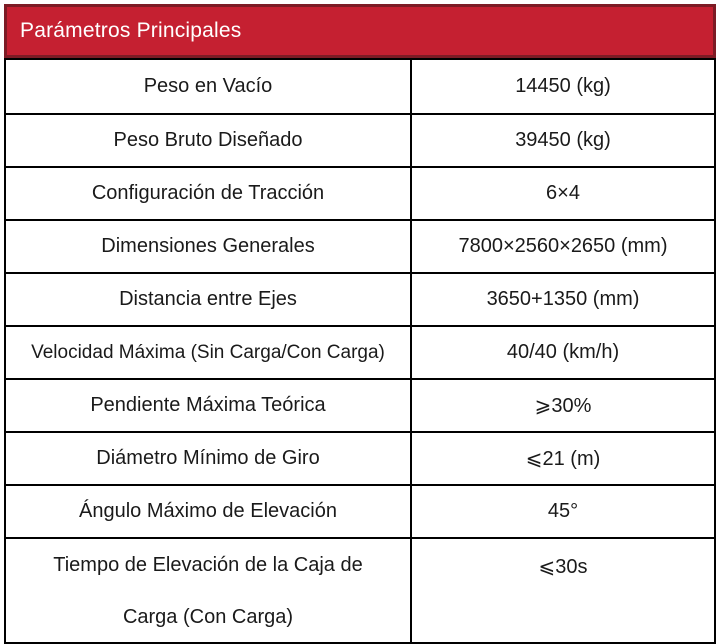 This screenshot has height=644, width=721. What do you see at coordinates (209, 352) in the screenshot?
I see `param-label: Velocidad Máxima (Sin Carga/Con Carga)` at bounding box center [209, 352].